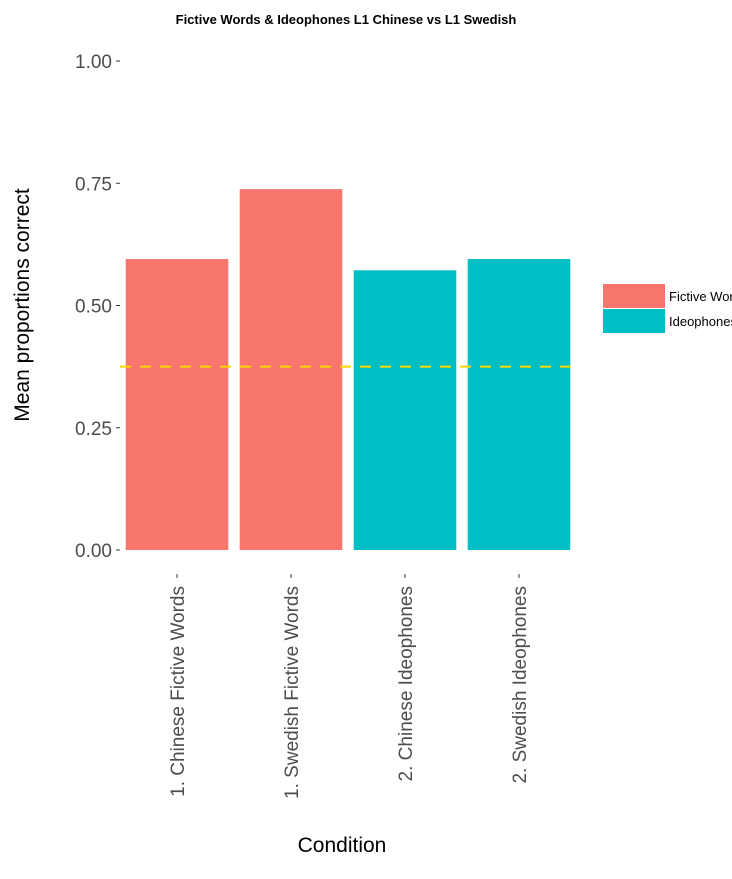 The image size is (732, 879). I want to click on y-axis: 0.00 0.25 0.50 0.75 1.00, so click(97, 307).